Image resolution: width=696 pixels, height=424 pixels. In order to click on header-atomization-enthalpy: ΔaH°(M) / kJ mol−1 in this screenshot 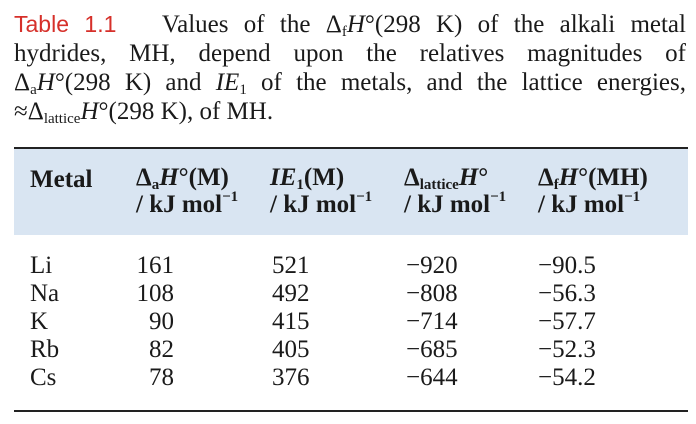, I will do `click(187, 191)`.